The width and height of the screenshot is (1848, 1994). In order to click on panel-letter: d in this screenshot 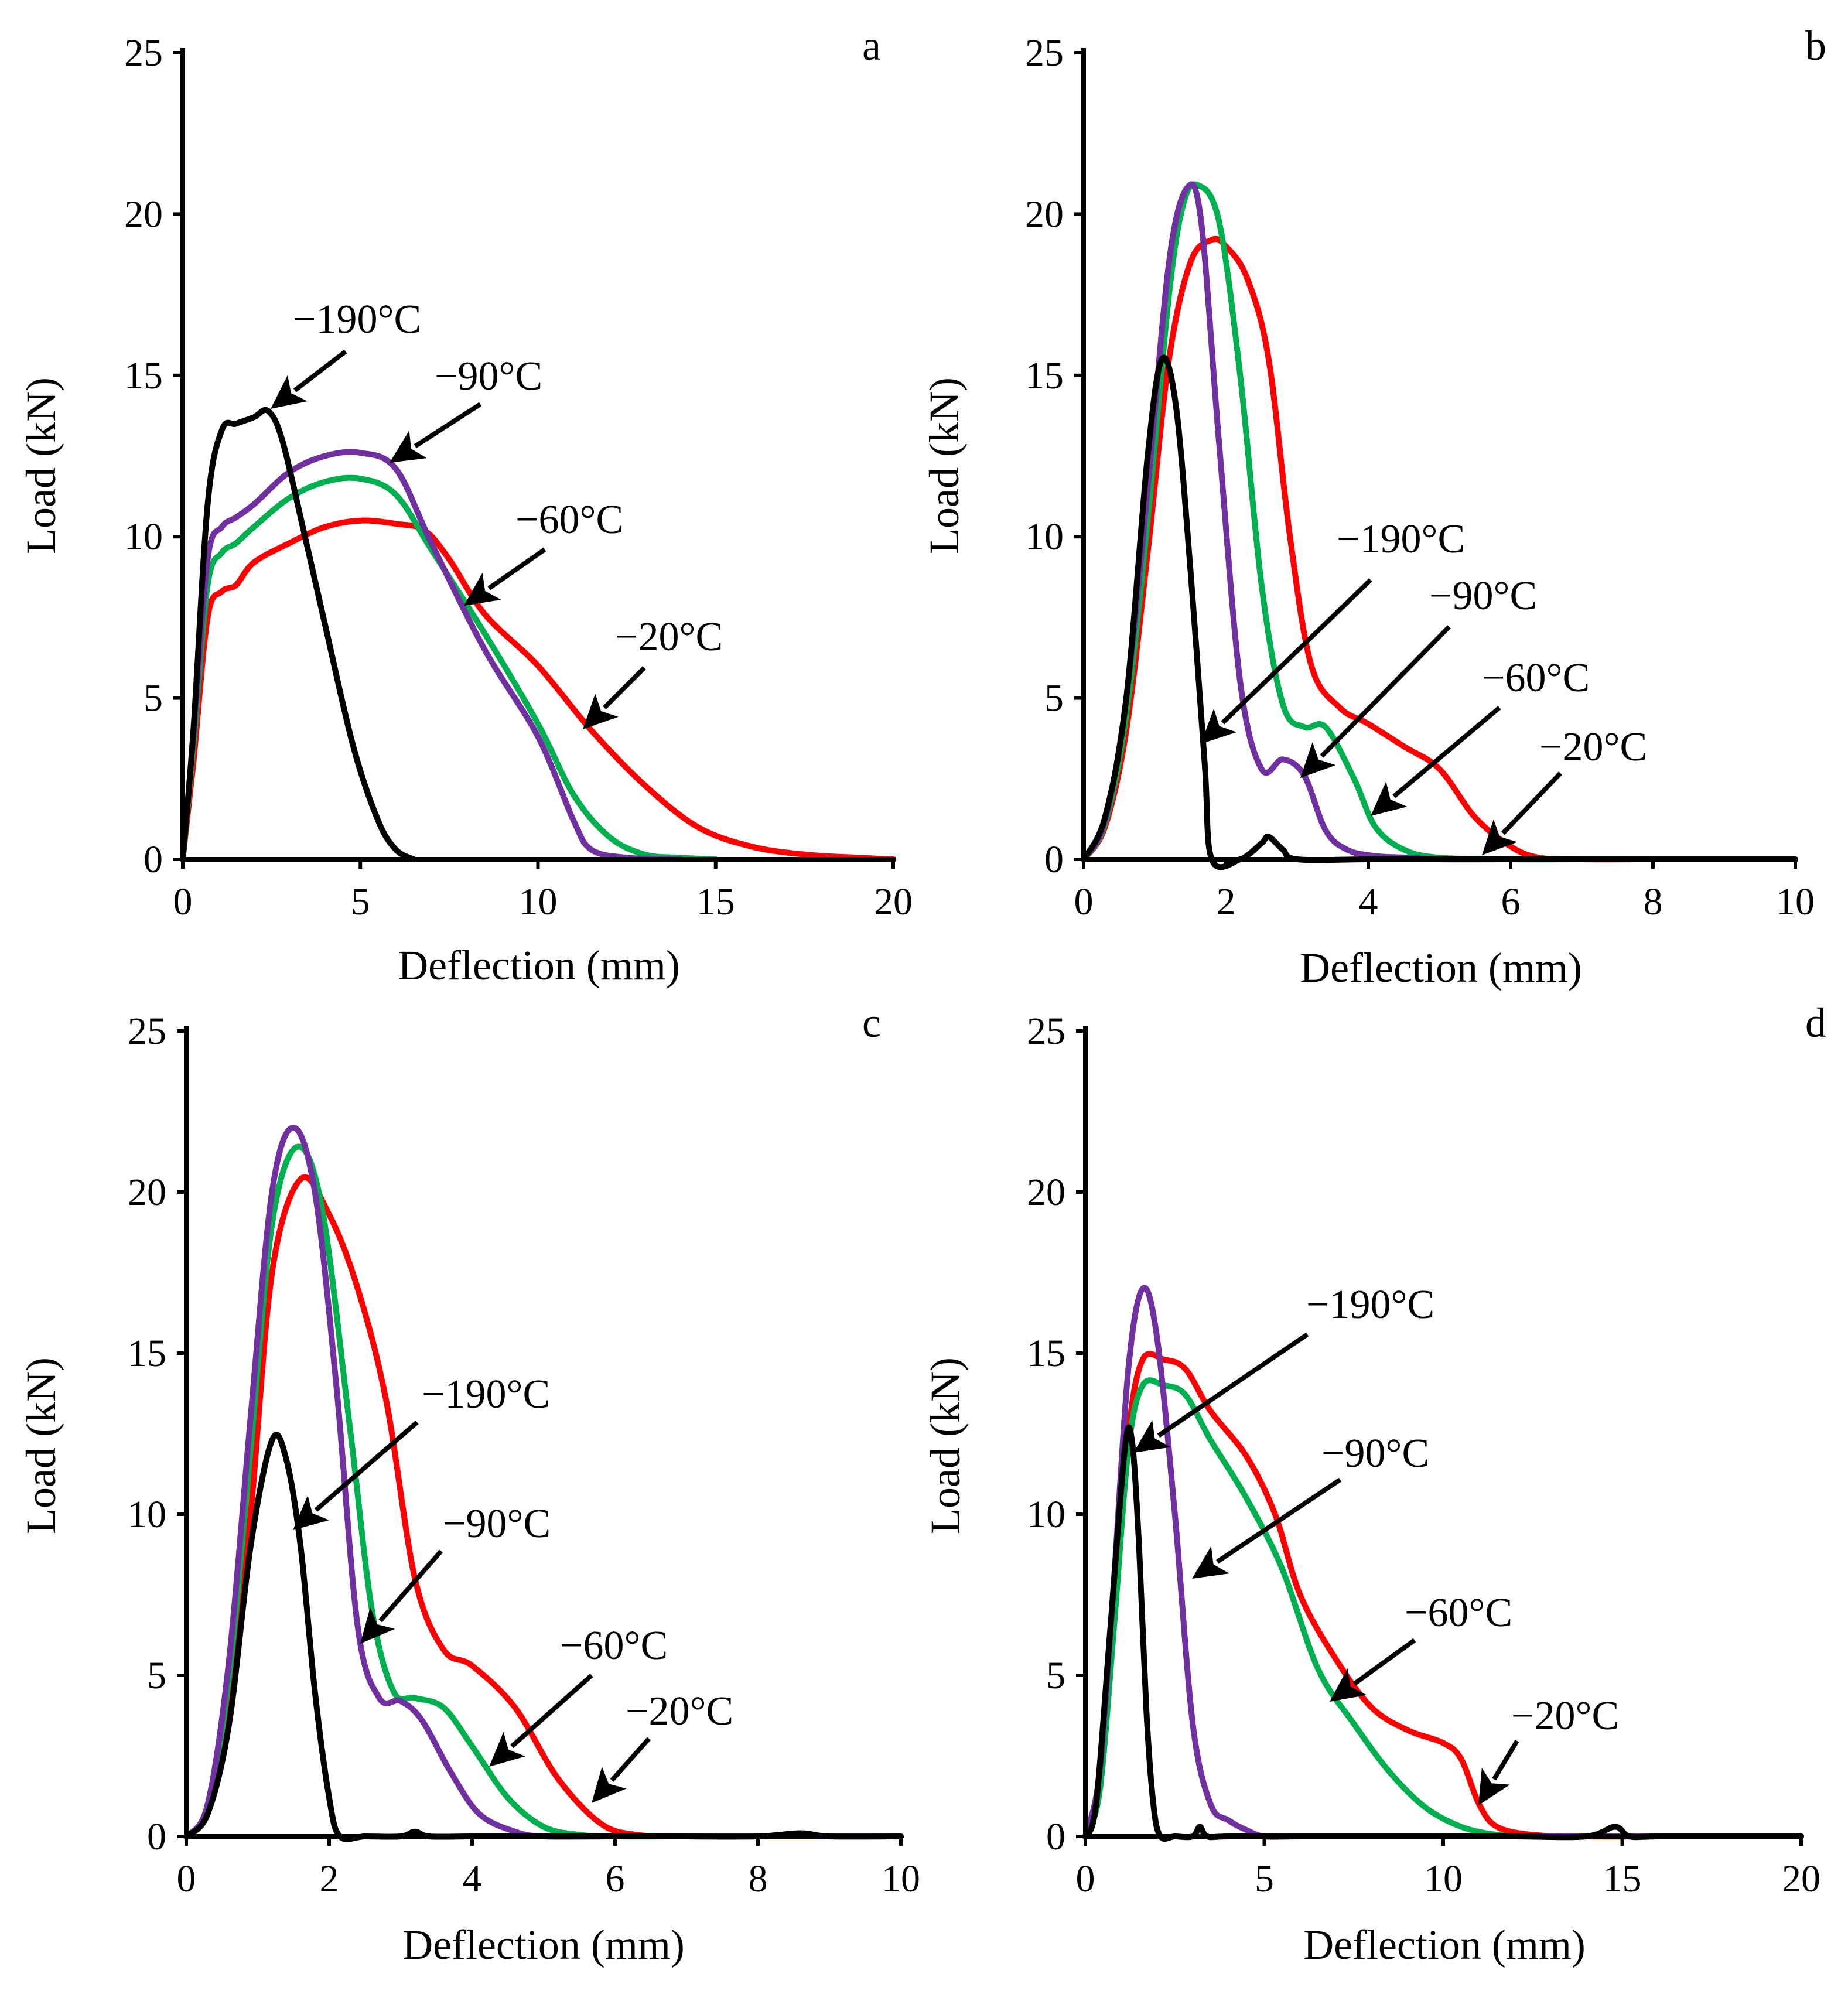, I will do `click(1815, 1022)`.